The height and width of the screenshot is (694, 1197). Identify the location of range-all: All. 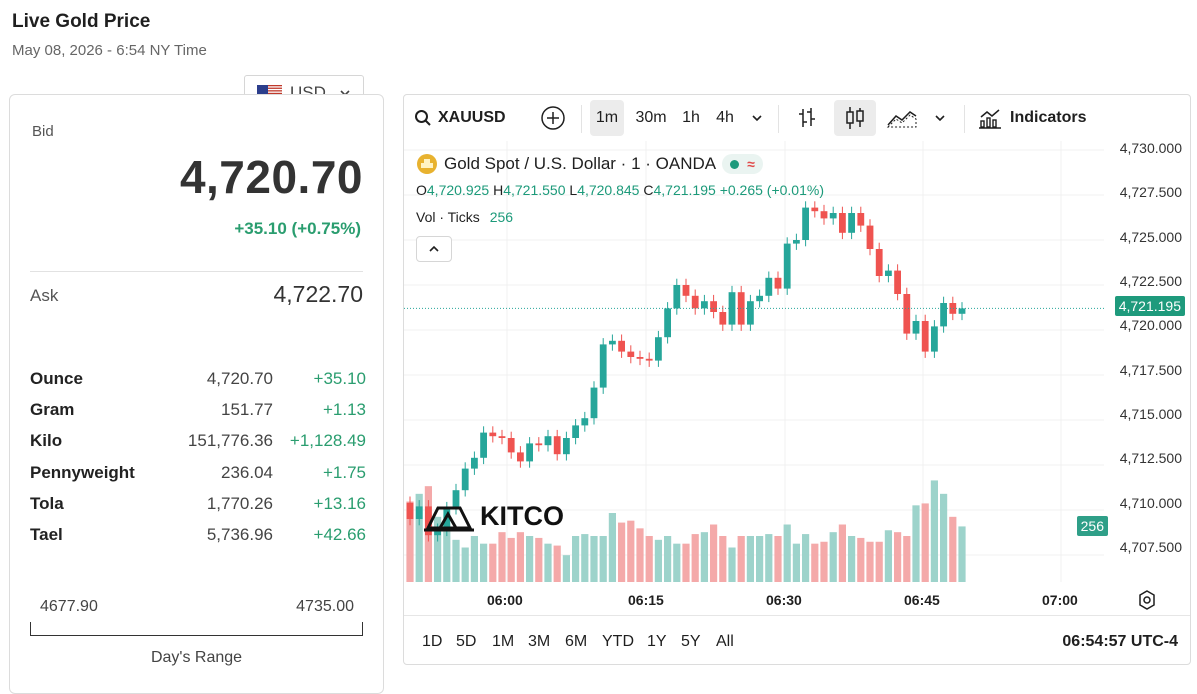
(725, 641).